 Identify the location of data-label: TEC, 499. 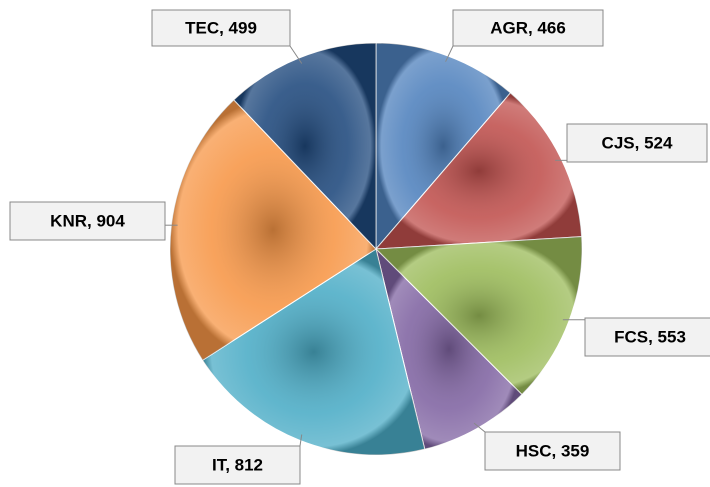
(221, 27).